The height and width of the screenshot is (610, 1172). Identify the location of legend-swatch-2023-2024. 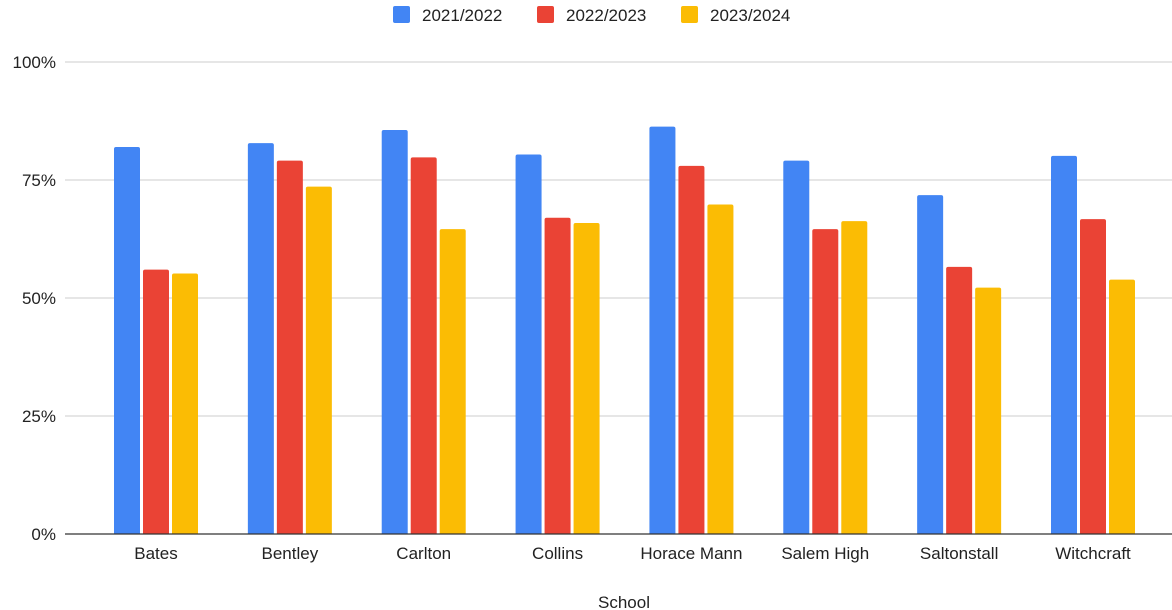
(689, 14).